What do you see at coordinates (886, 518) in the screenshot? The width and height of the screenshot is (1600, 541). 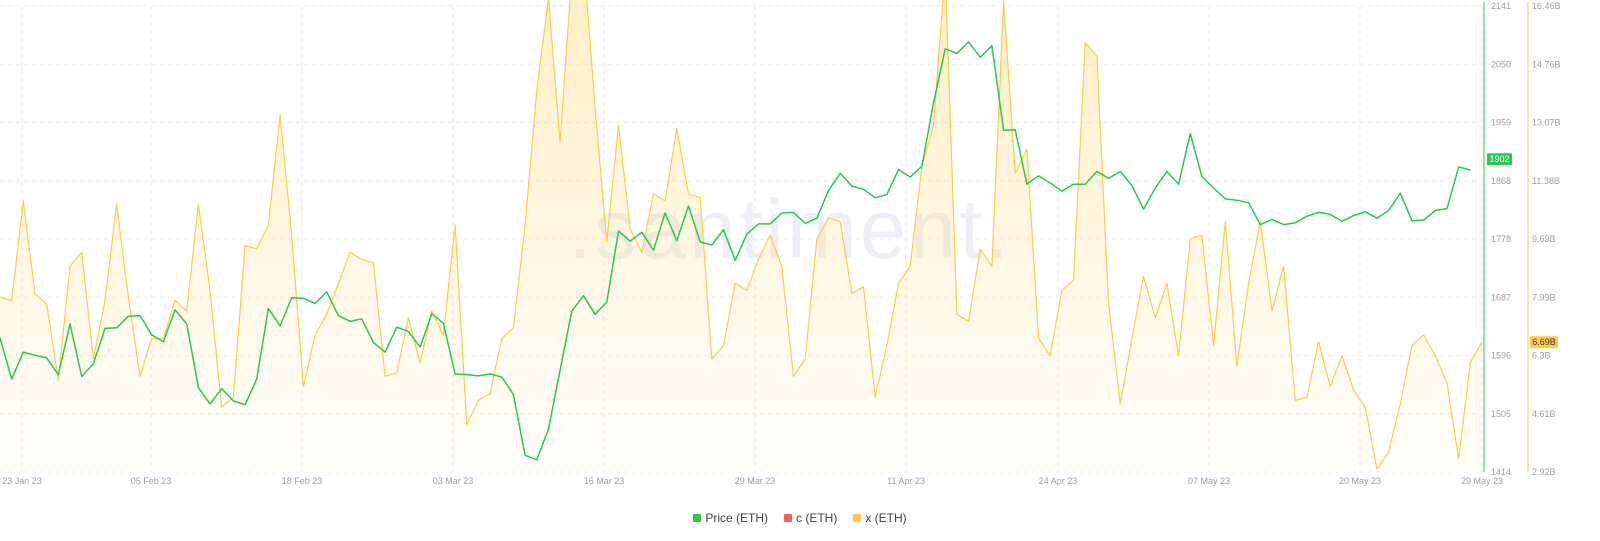 I see `legend-label: x (ETH)` at bounding box center [886, 518].